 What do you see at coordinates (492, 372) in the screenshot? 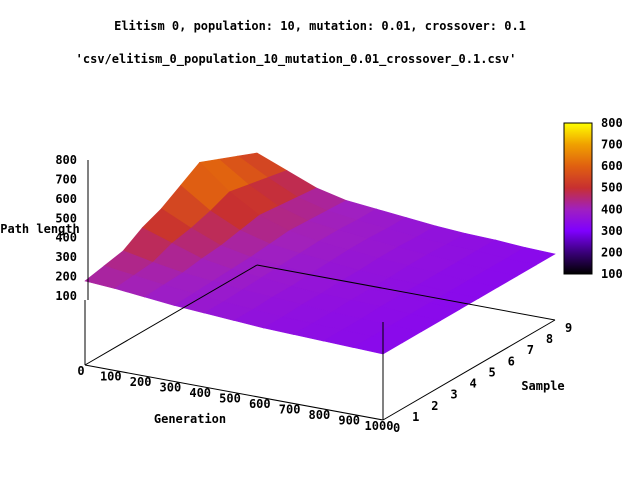
I see `y-tick-label: 5` at bounding box center [492, 372].